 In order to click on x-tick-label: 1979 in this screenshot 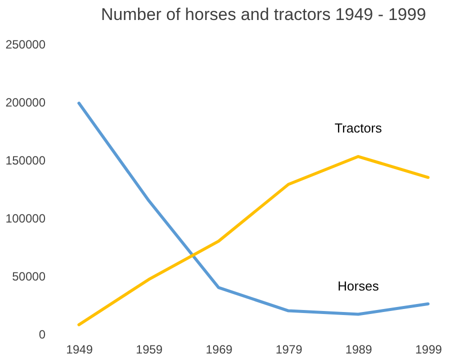, I will do `click(289, 349)`.